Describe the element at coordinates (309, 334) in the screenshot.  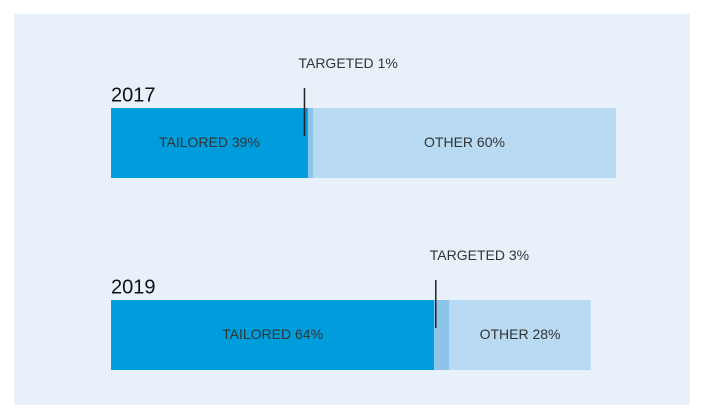
I see `segment-value: 64%` at that location.